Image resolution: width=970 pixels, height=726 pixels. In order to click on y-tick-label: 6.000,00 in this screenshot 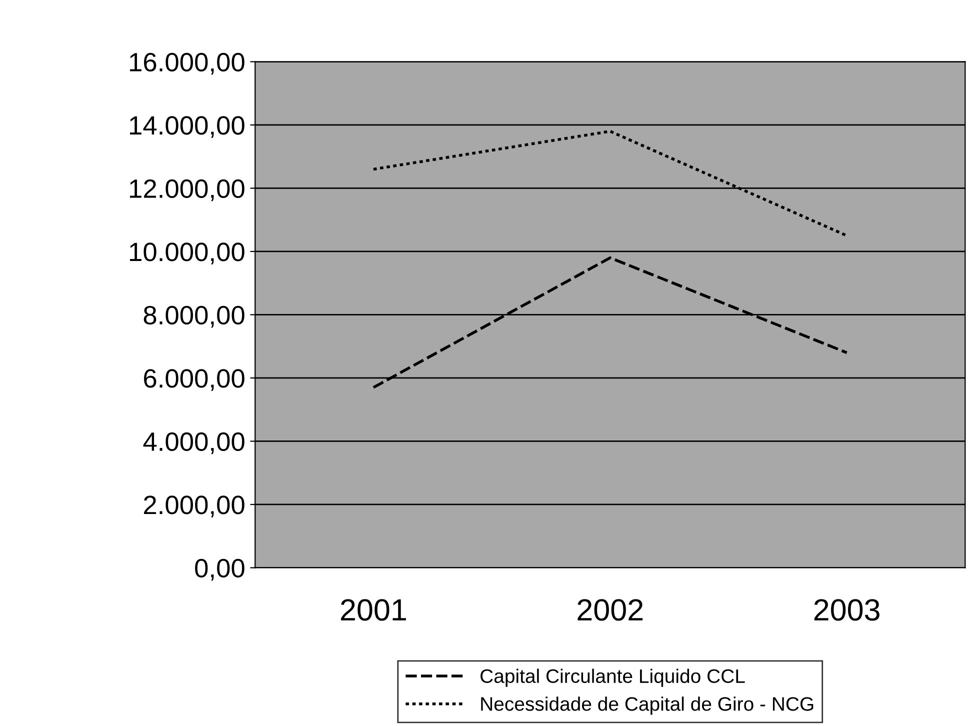, I will do `click(194, 380)`.